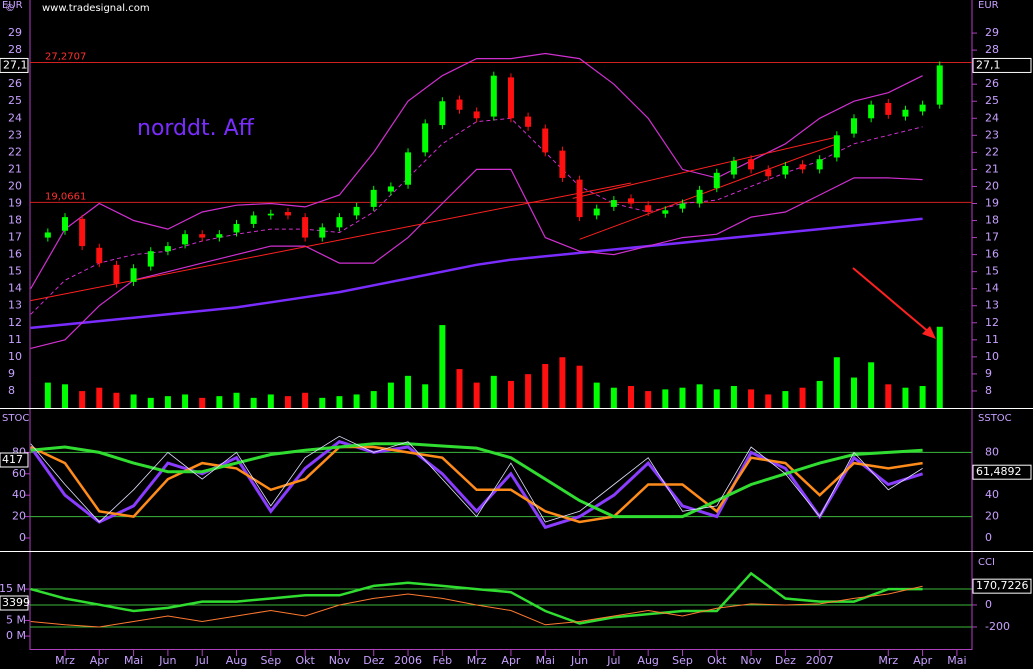 This screenshot has height=669, width=1033. What do you see at coordinates (986, 562) in the screenshot?
I see `panel-label: CCI` at bounding box center [986, 562].